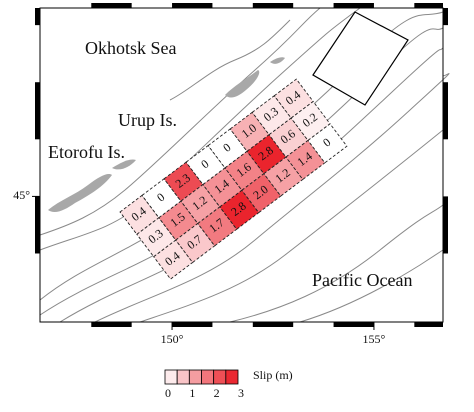  I want to click on x-tick-label: 155°, so click(374, 339).